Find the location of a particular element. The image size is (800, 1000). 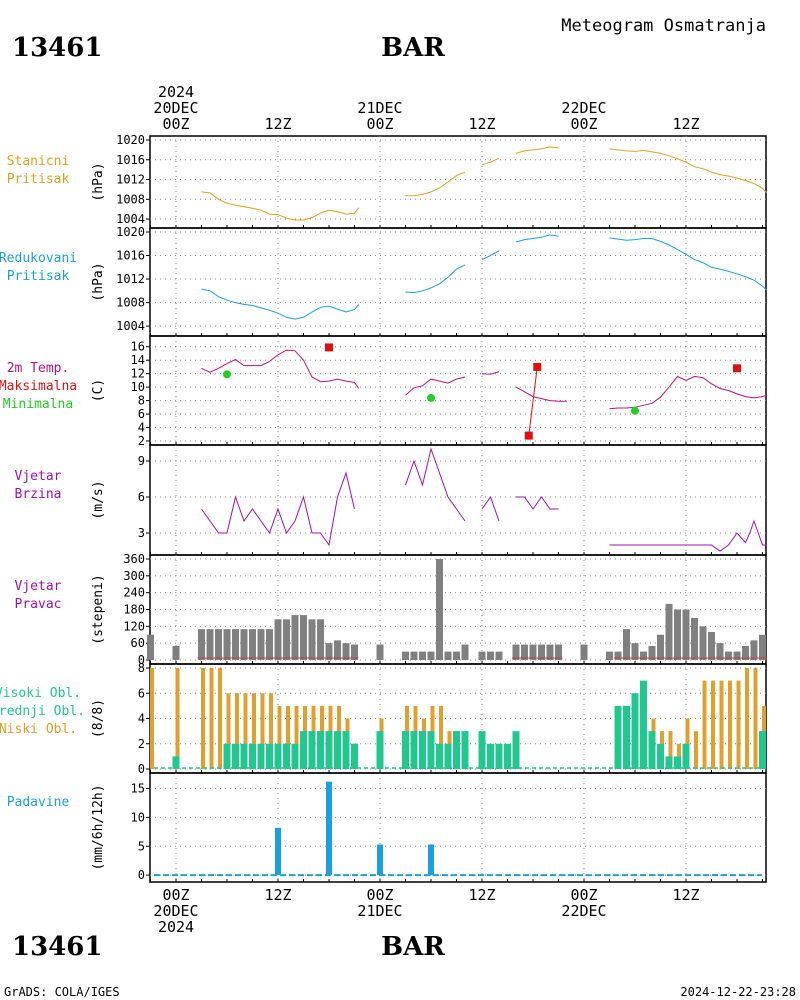

panel-label: 2m Temp. is located at coordinates (38, 368).